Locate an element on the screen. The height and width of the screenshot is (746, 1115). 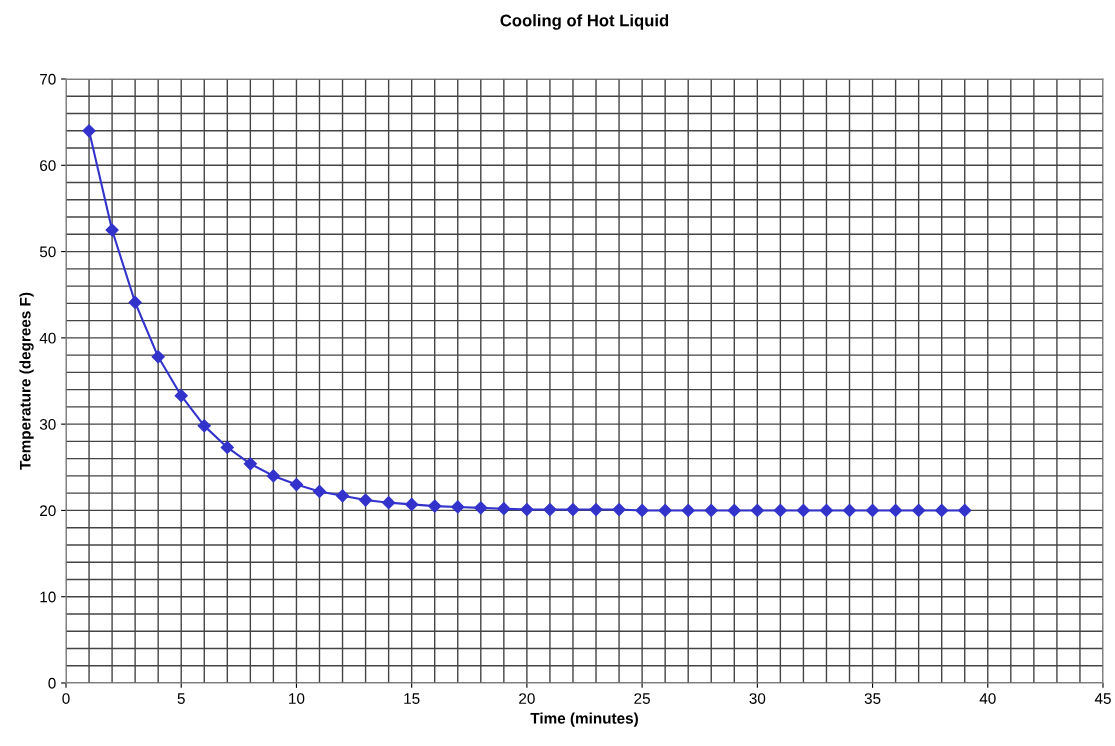
x-tick-label: 25 is located at coordinates (642, 698).